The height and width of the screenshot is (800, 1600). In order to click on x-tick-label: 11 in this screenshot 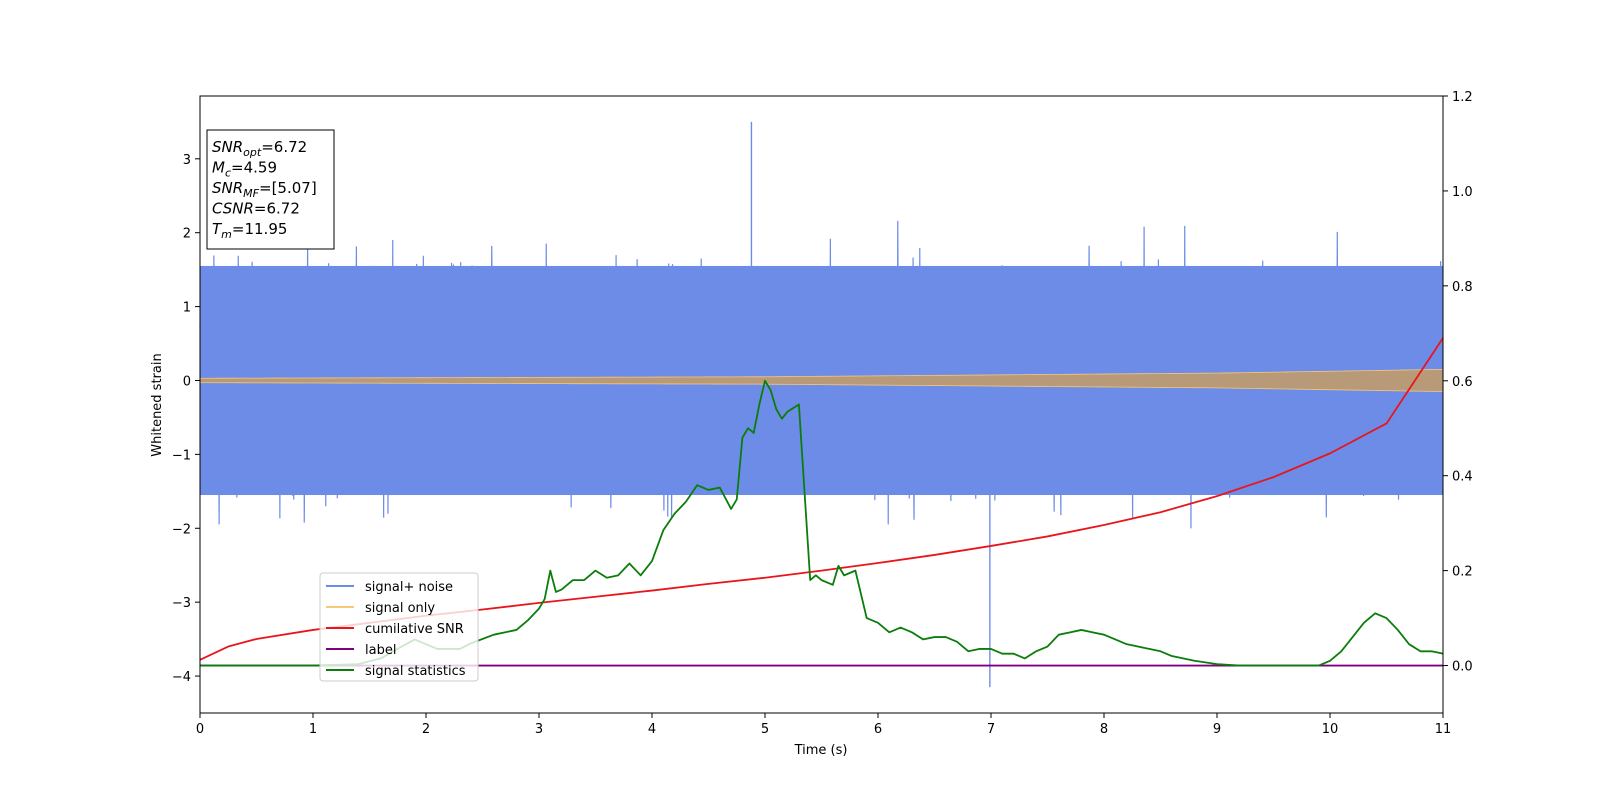, I will do `click(1443, 729)`.